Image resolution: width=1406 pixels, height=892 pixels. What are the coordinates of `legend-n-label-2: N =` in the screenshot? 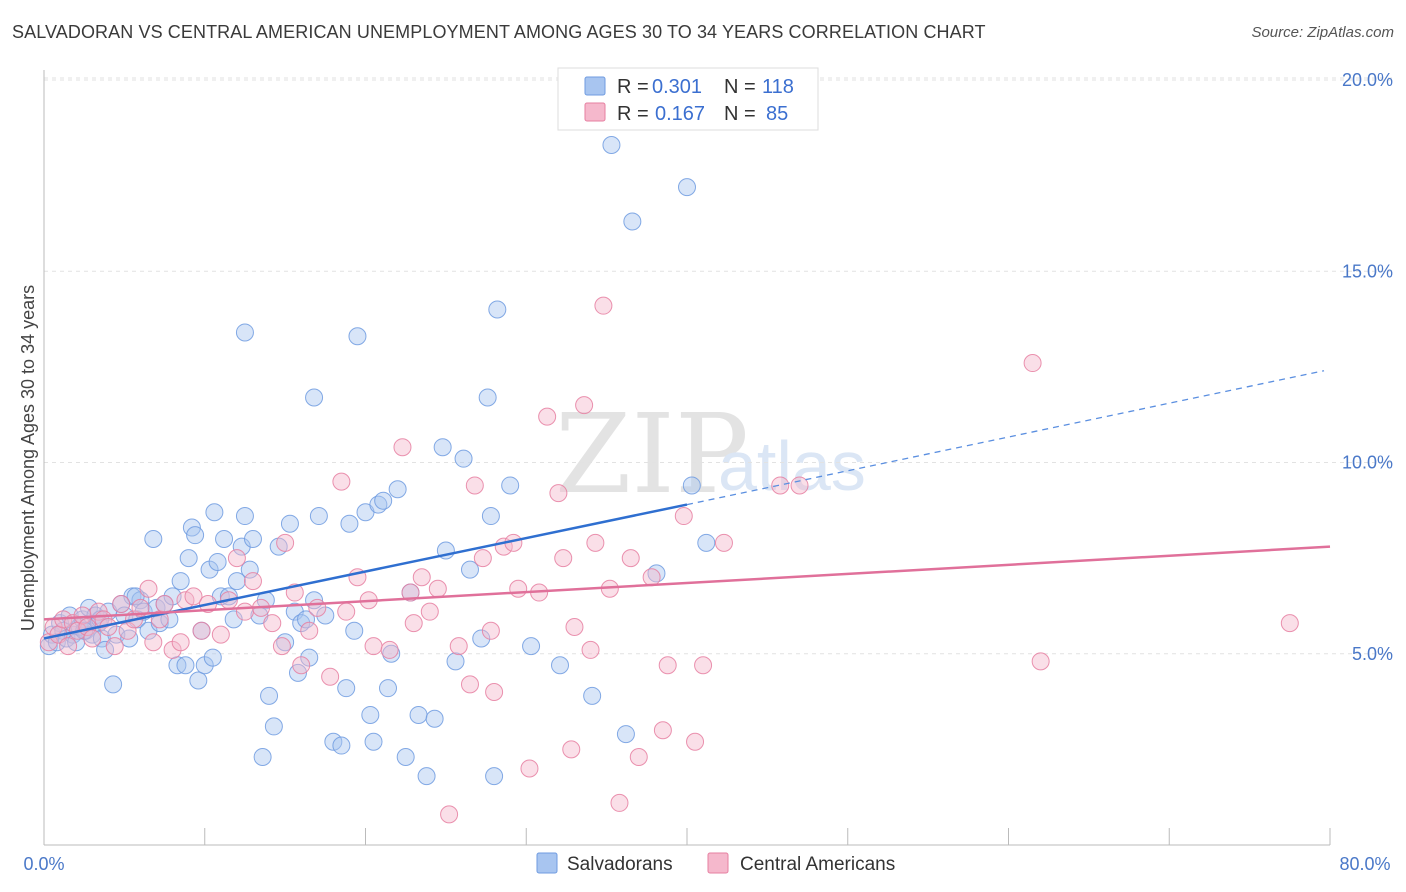 It's located at (740, 114).